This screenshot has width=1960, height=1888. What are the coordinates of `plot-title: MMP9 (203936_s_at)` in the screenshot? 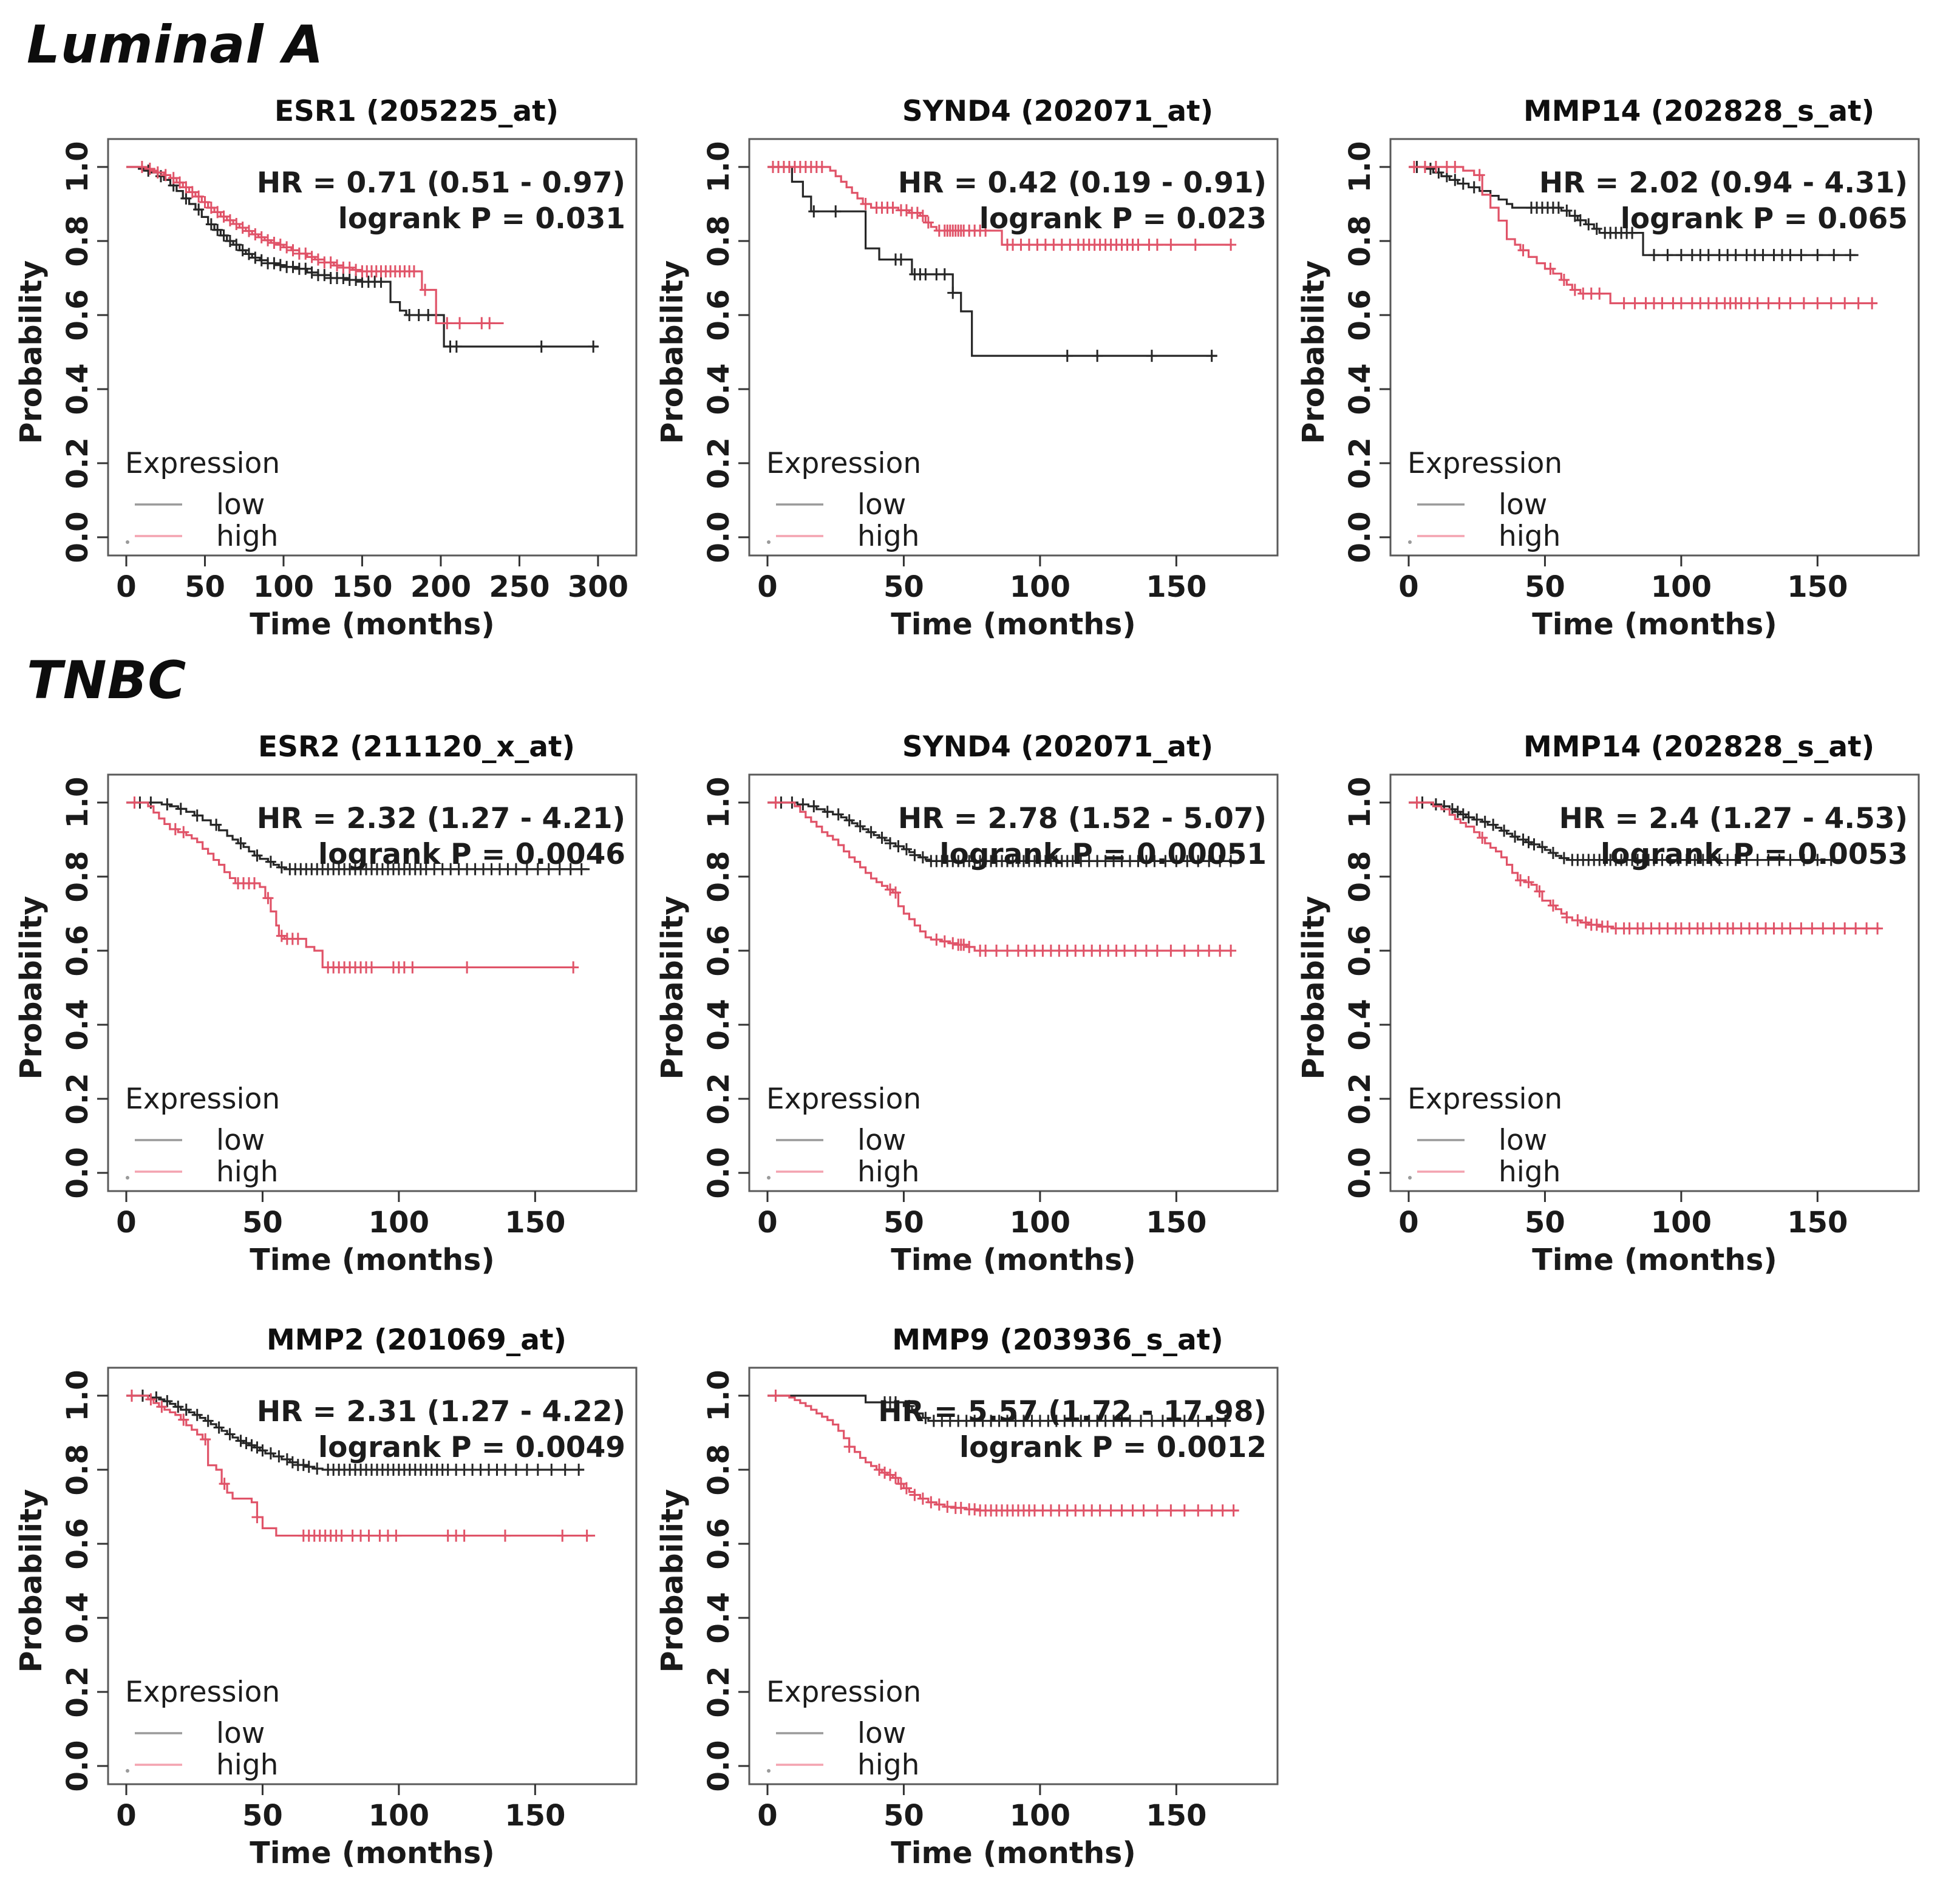 It's located at (1057, 1340).